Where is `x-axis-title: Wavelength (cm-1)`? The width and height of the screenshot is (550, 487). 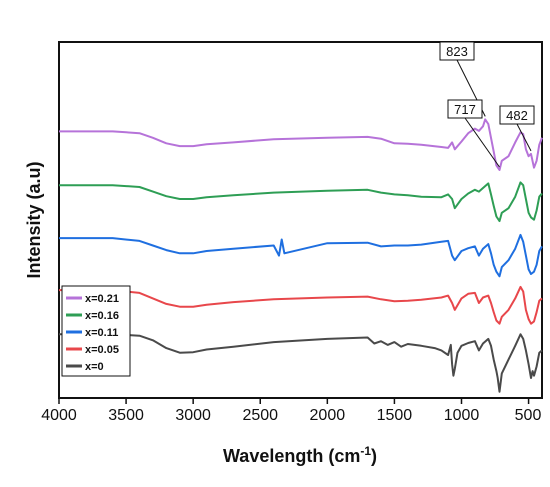
x-axis-title: Wavelength (cm-1) is located at coordinates (300, 455).